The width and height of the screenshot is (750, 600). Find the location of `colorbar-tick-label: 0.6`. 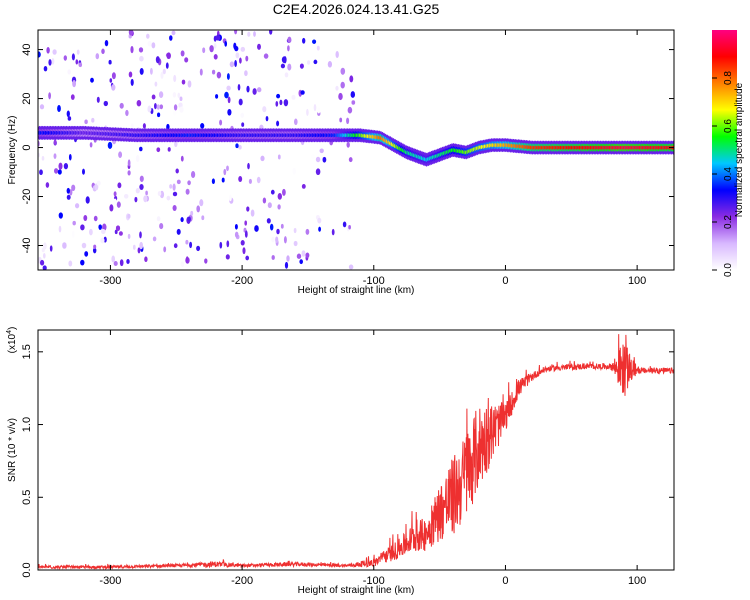

colorbar-tick-label: 0.6 is located at coordinates (728, 126).